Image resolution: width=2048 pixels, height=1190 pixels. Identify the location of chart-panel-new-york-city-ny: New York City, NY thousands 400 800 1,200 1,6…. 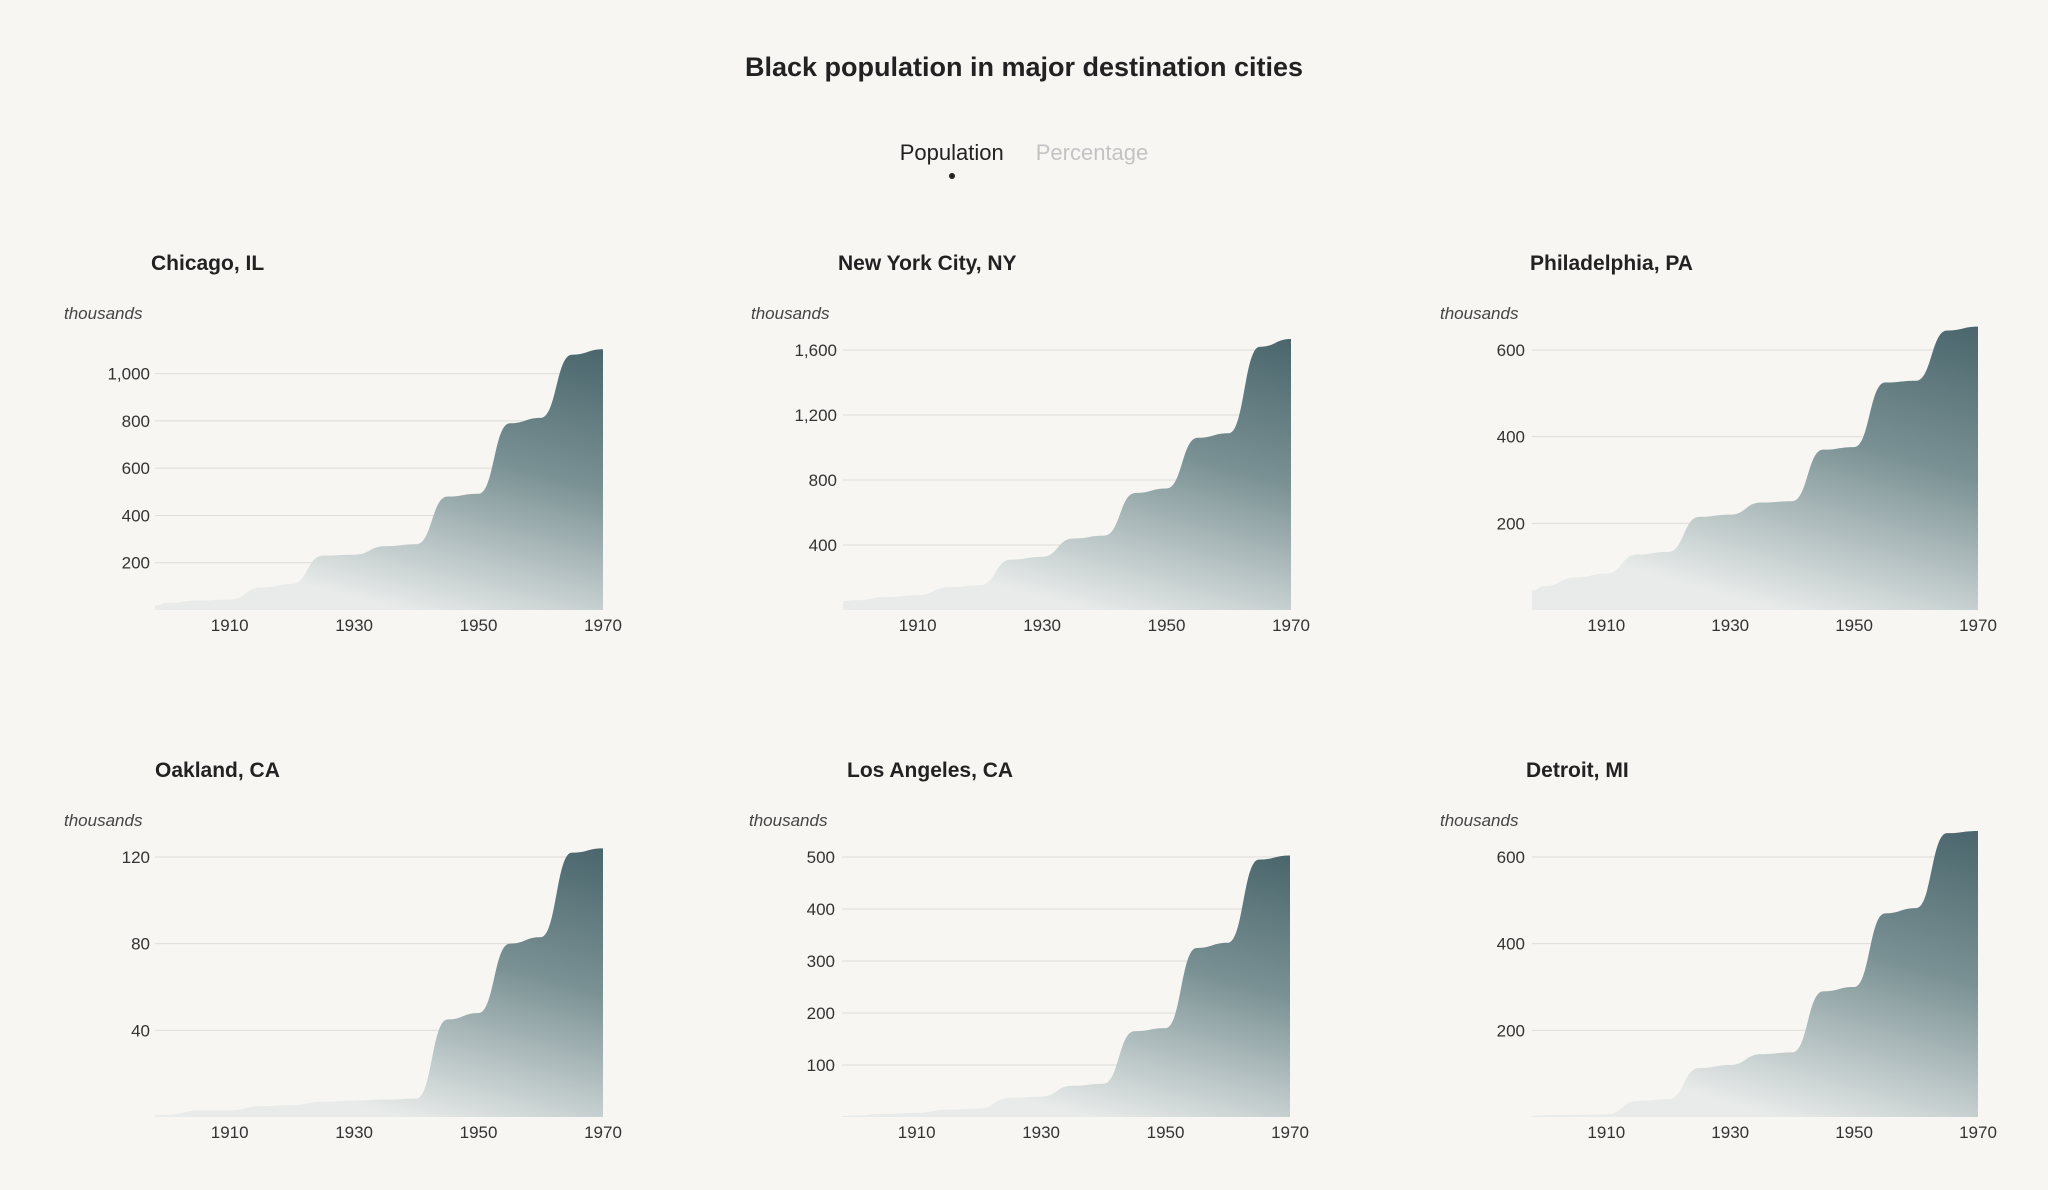
(1027, 440).